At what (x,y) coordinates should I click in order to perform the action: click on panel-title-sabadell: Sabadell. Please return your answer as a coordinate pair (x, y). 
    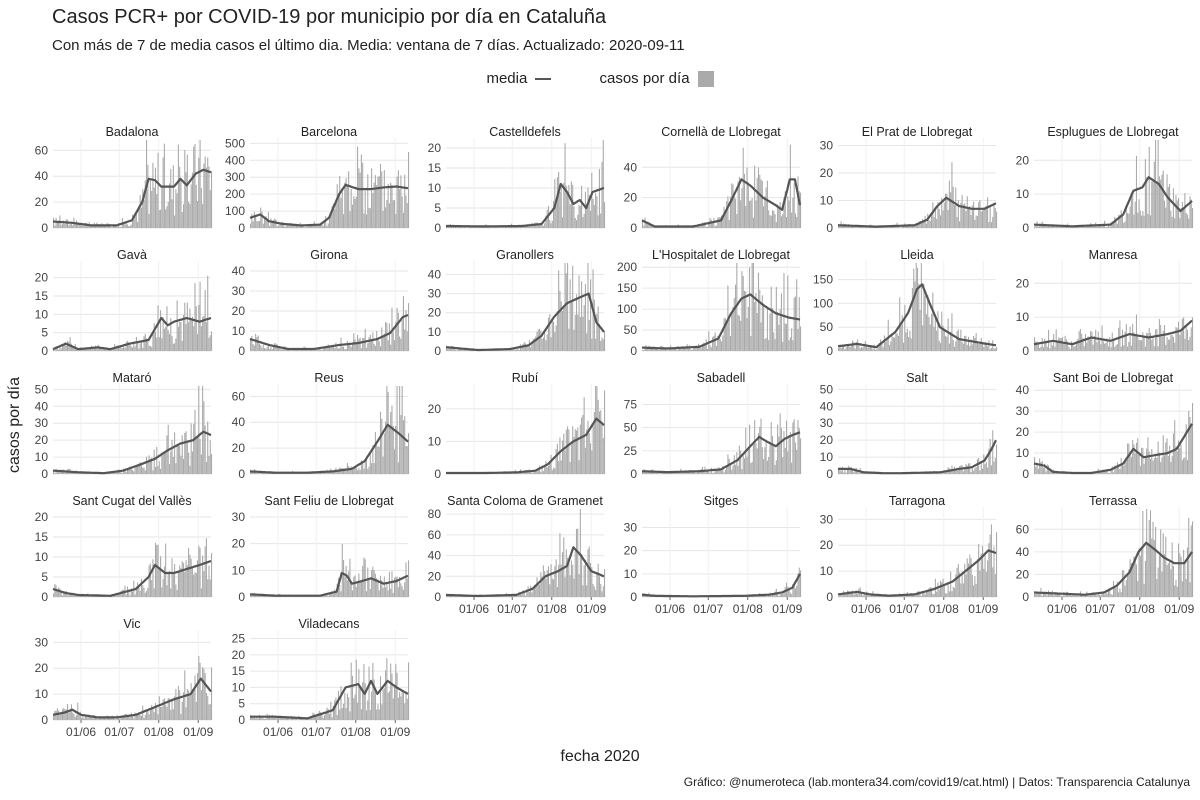
    Looking at the image, I should click on (721, 378).